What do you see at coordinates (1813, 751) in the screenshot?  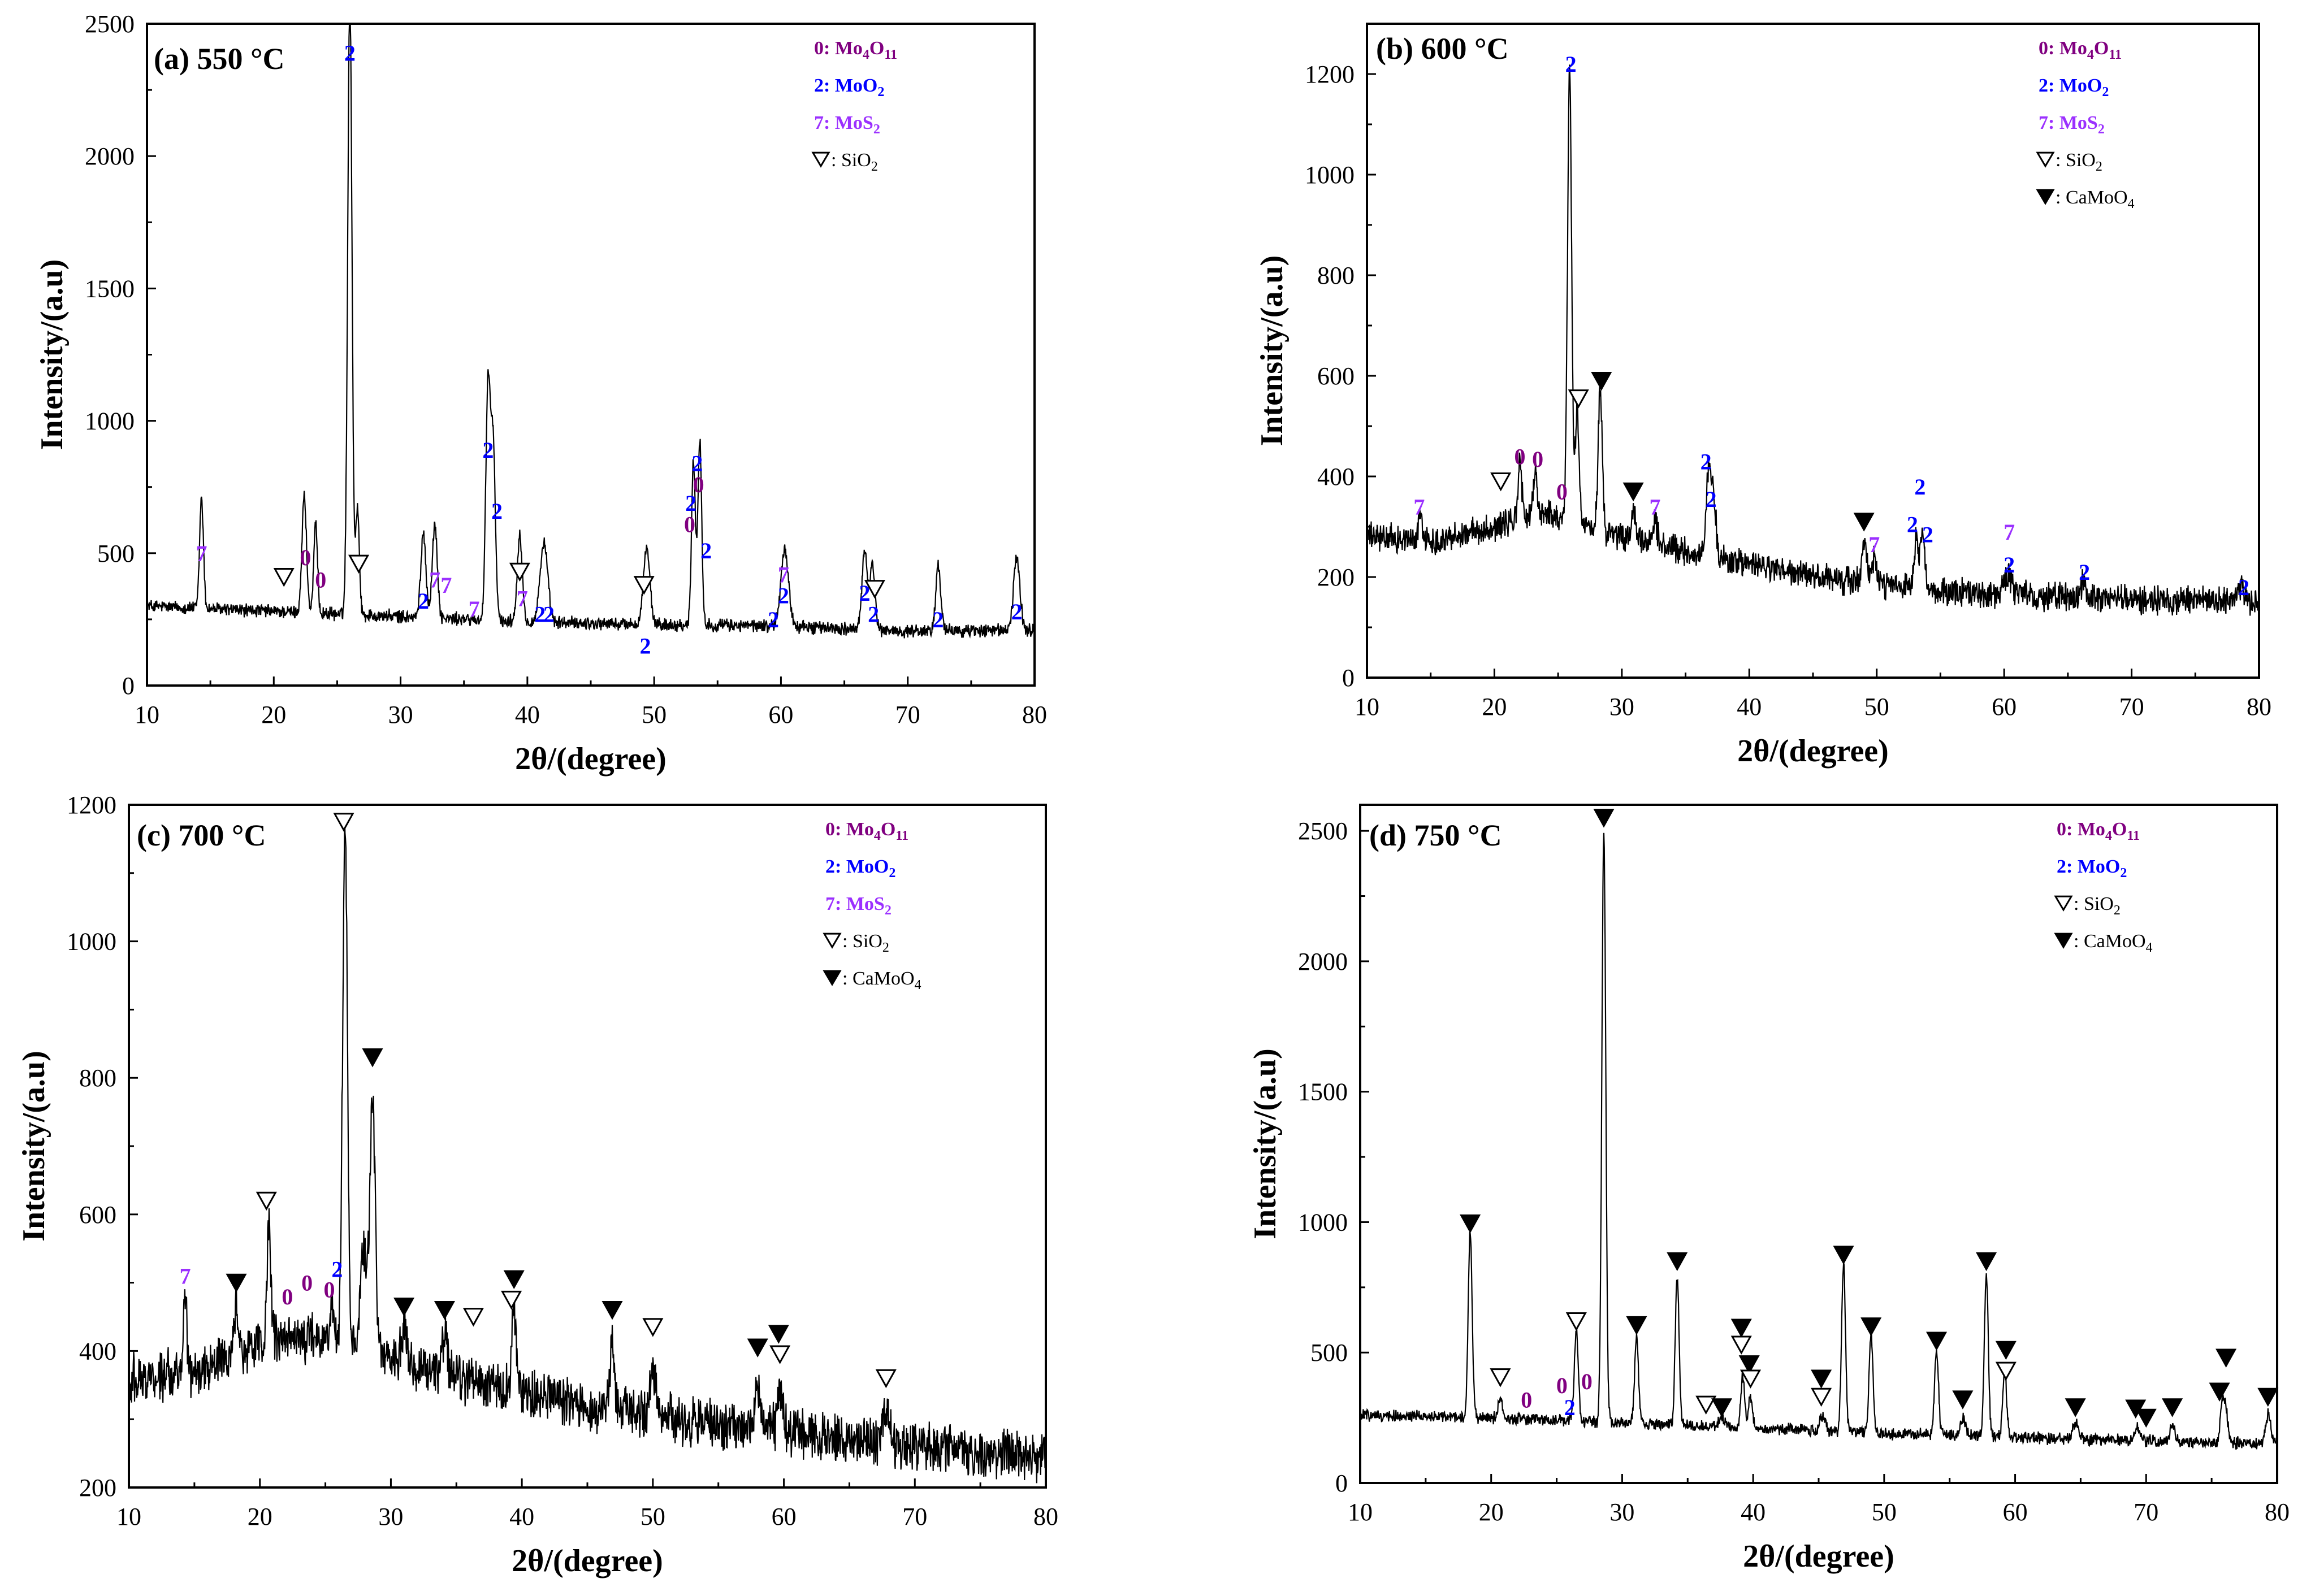 I see `panel-b-x-axis-title: 2θ/(degree)` at bounding box center [1813, 751].